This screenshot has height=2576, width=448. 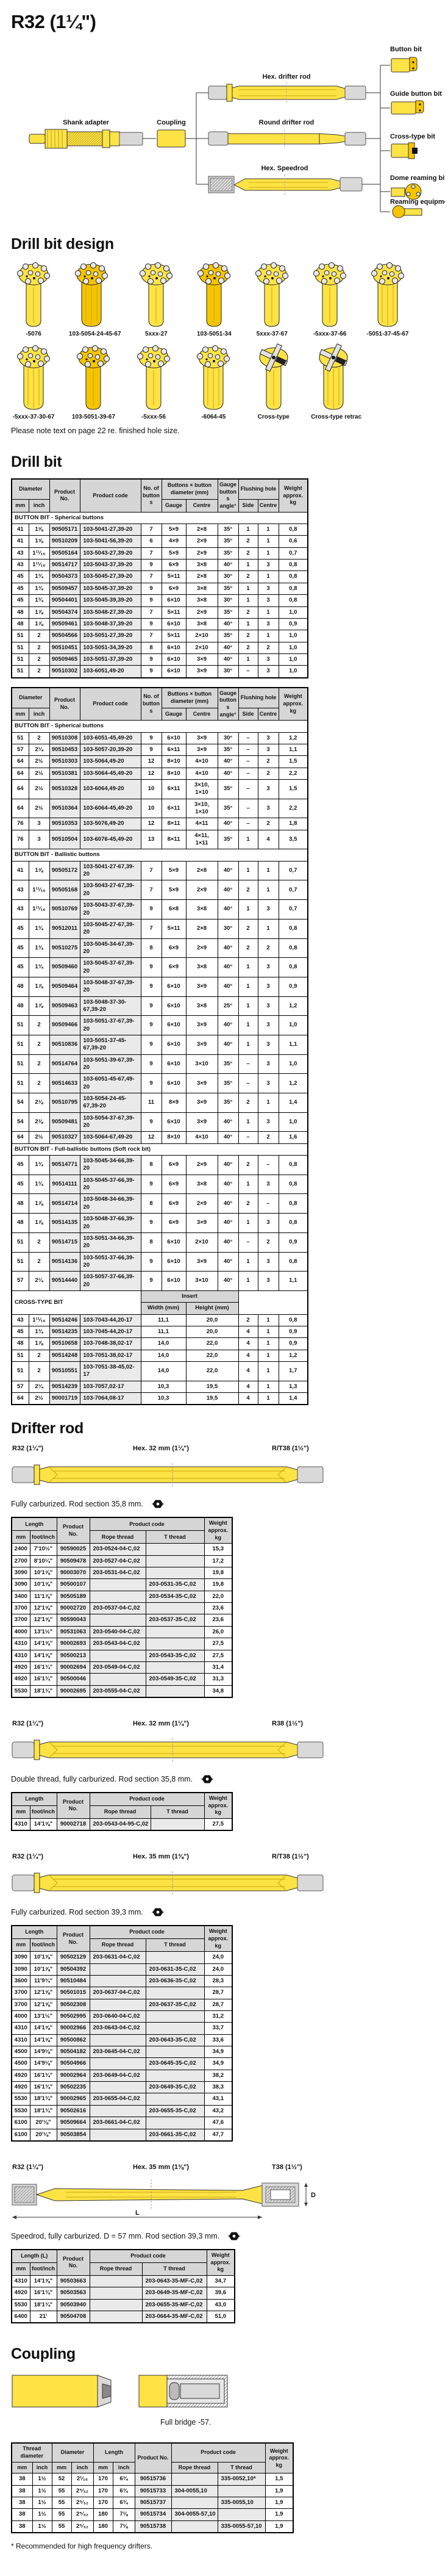 I want to click on table-cell: 103-5048-34-66,39-20, so click(x=110, y=1203).